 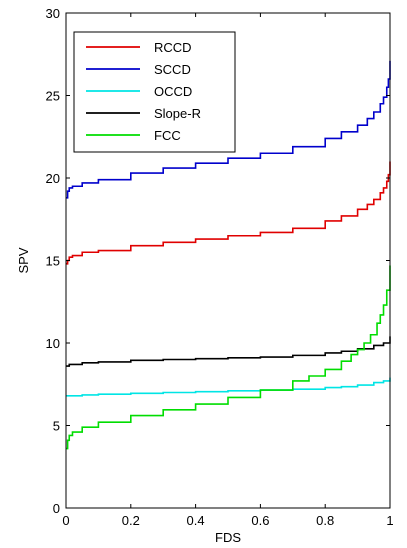 What do you see at coordinates (172, 69) in the screenshot?
I see `legend-label: SCCD` at bounding box center [172, 69].